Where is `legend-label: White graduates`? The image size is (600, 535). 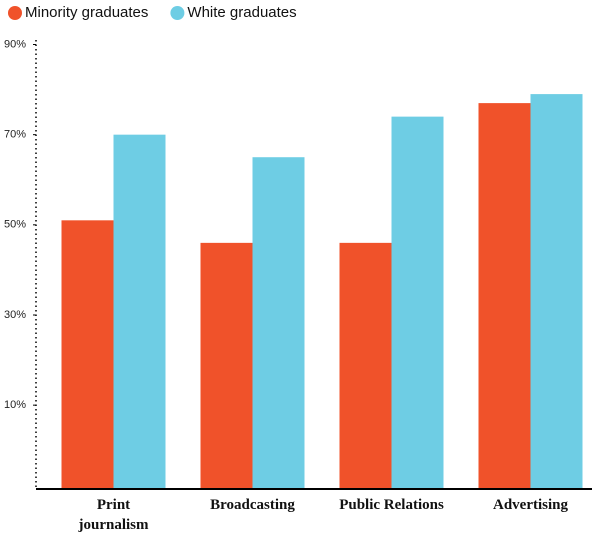 legend-label: White graduates is located at coordinates (241, 12).